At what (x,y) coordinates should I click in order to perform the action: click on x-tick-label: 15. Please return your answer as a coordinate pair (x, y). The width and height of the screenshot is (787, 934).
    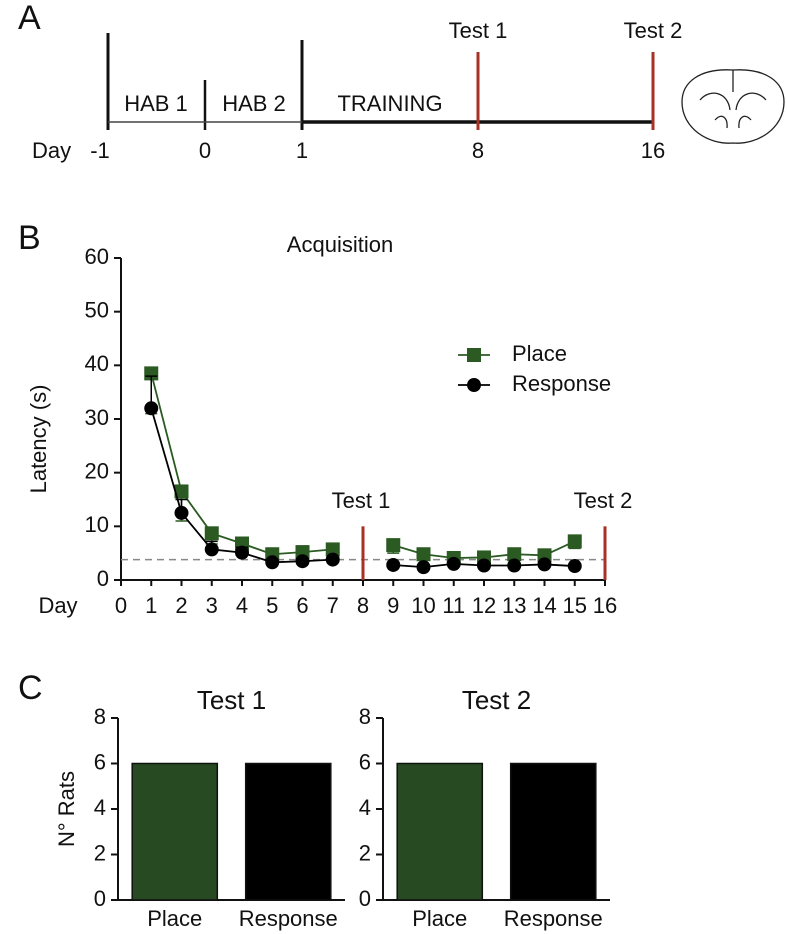
    Looking at the image, I should click on (575, 605).